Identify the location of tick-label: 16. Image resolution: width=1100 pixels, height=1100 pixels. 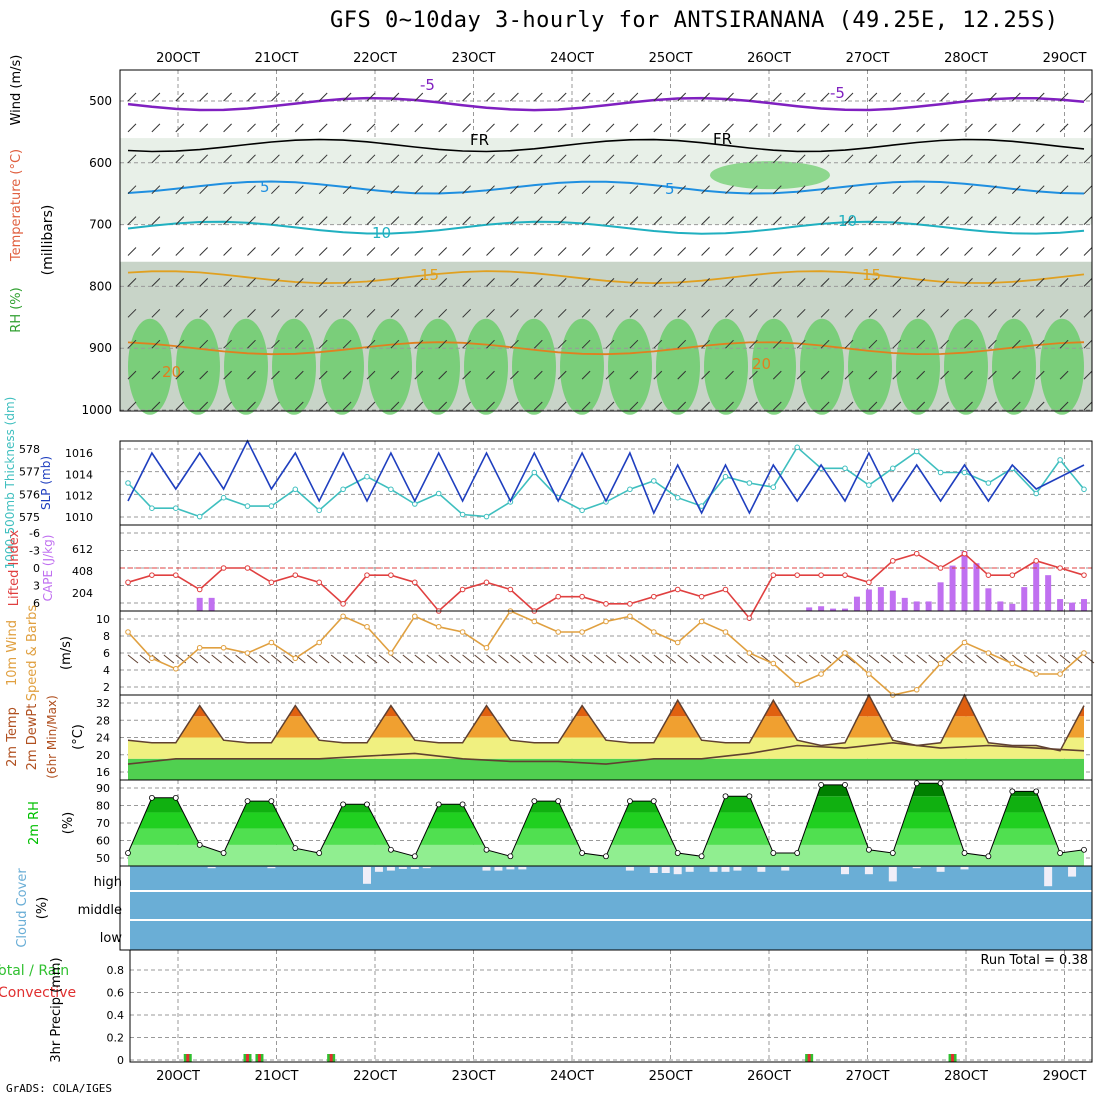
(103, 772).